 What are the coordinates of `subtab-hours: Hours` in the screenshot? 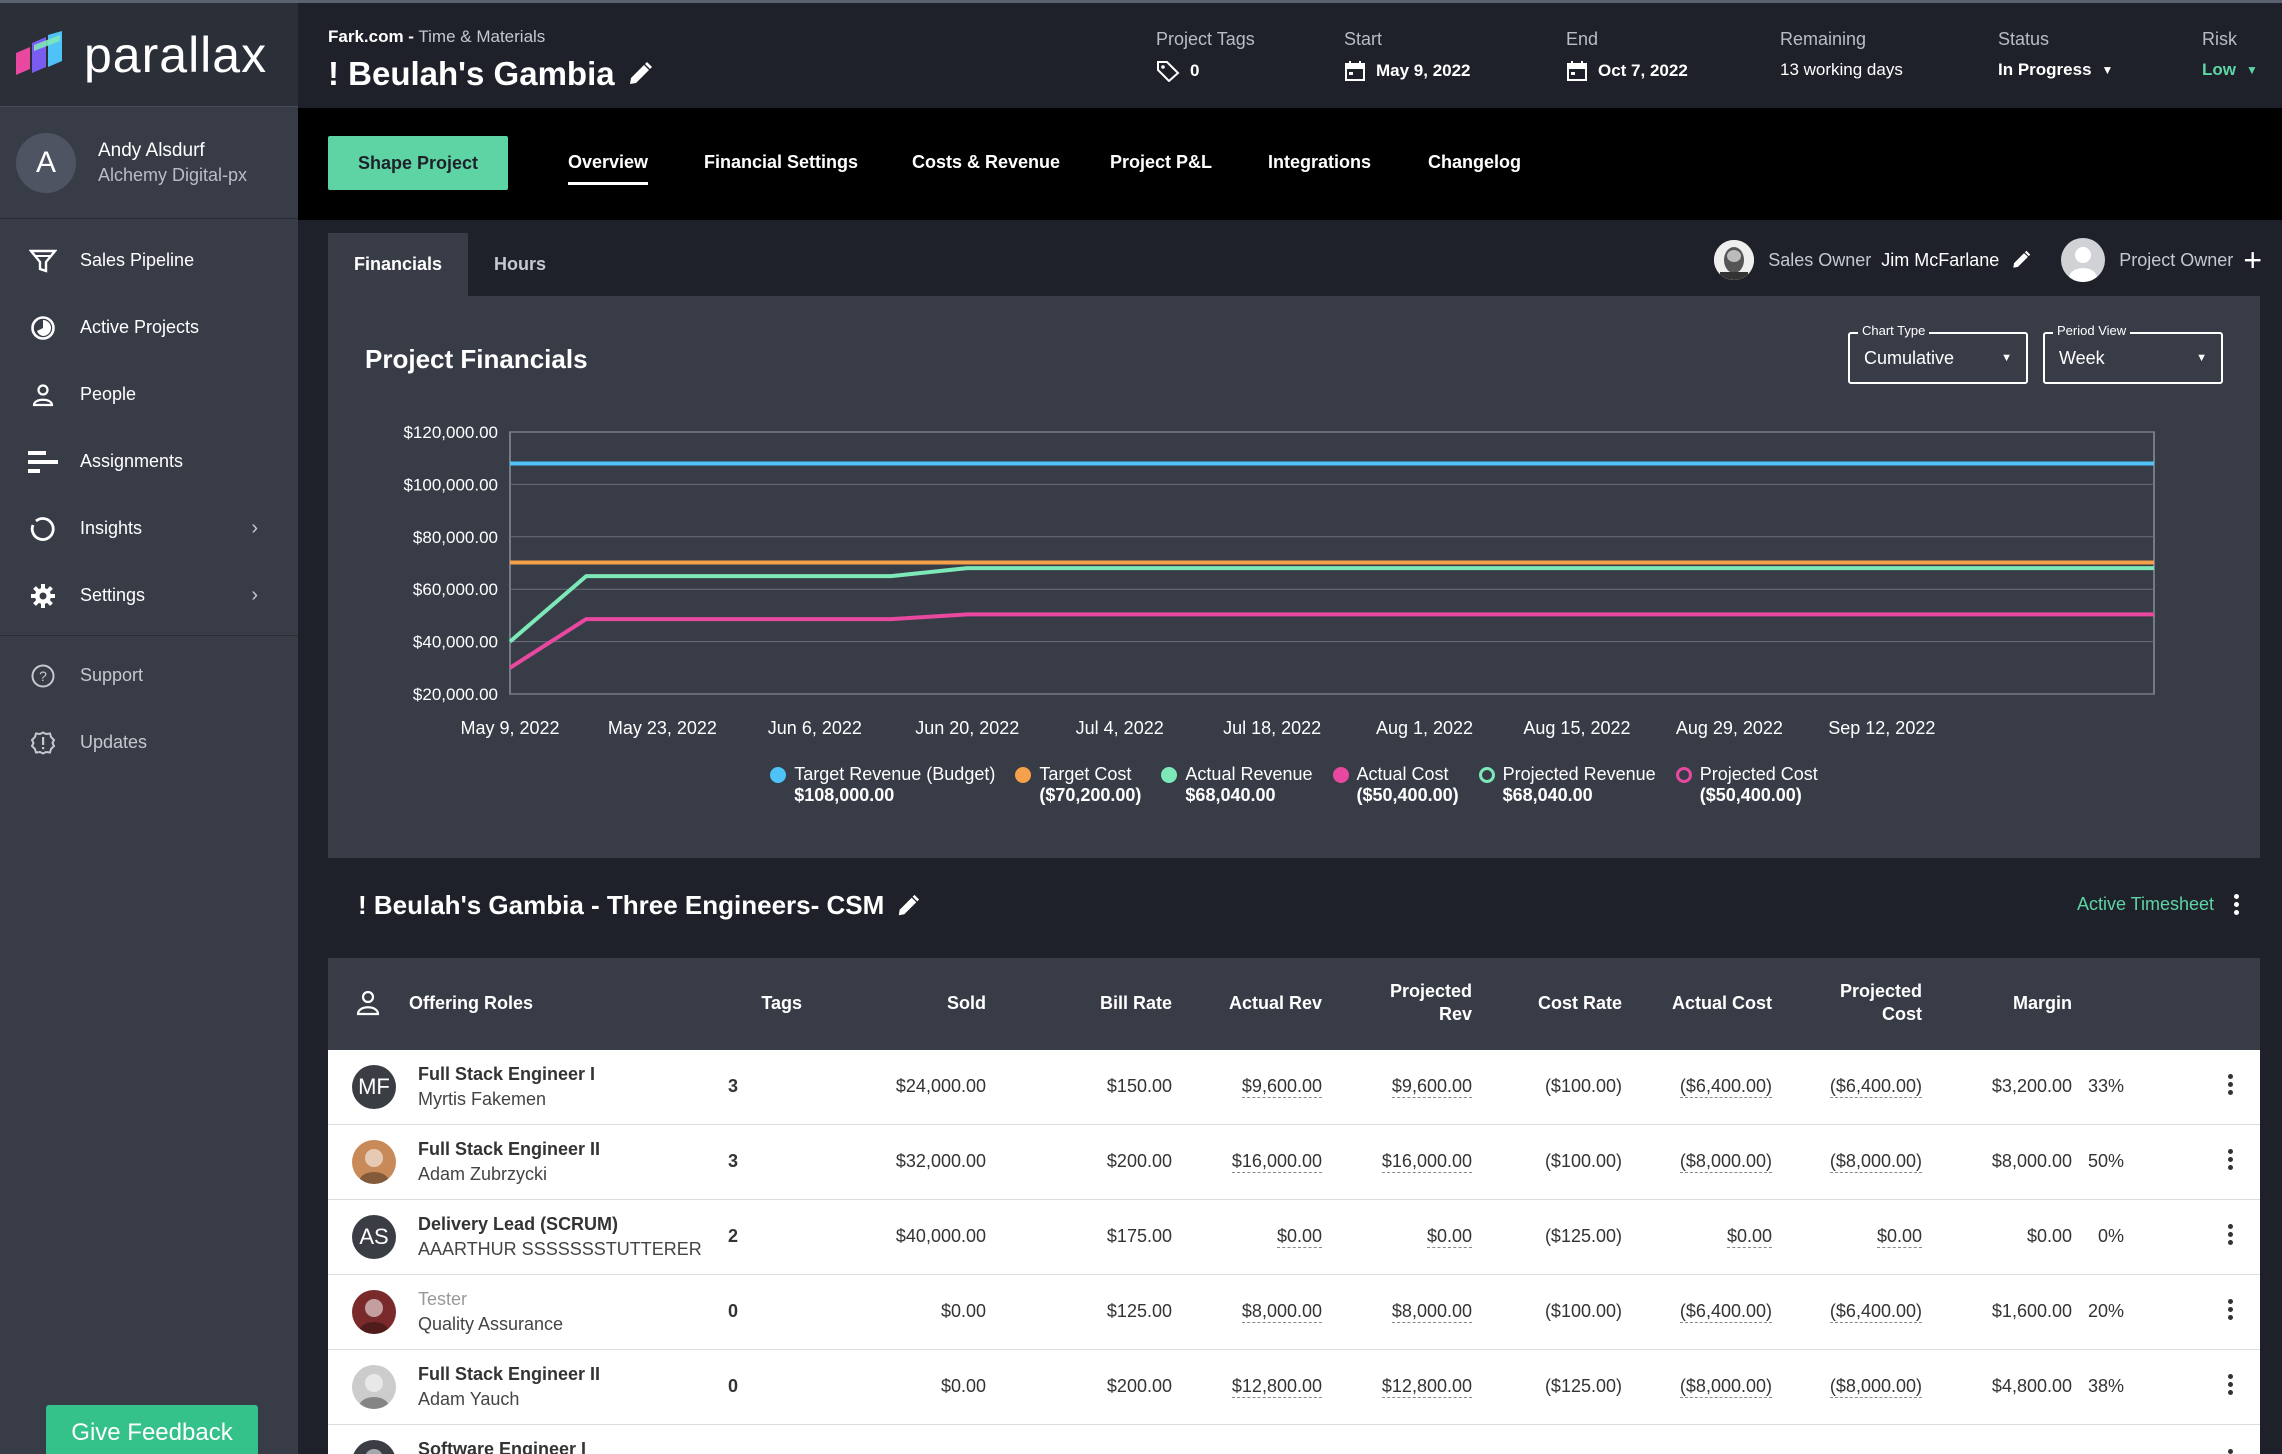 It's located at (519, 264).